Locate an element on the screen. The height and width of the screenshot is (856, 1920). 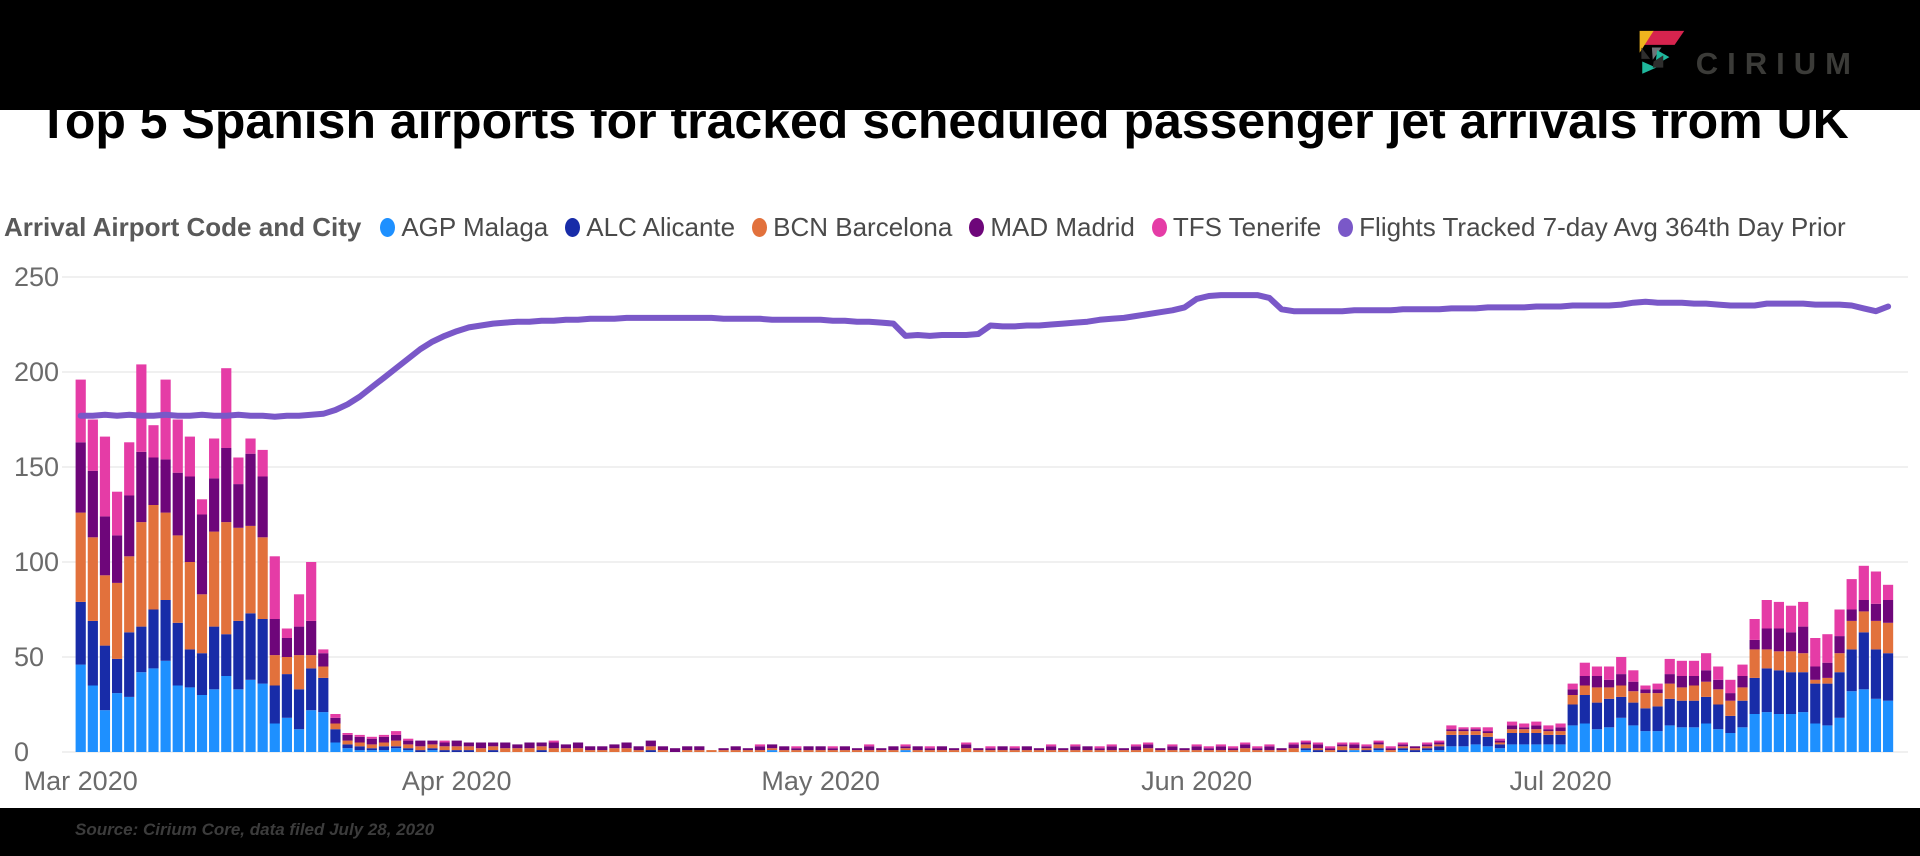
legend-heading: Arrival Airport Code and City is located at coordinates (183, 227).